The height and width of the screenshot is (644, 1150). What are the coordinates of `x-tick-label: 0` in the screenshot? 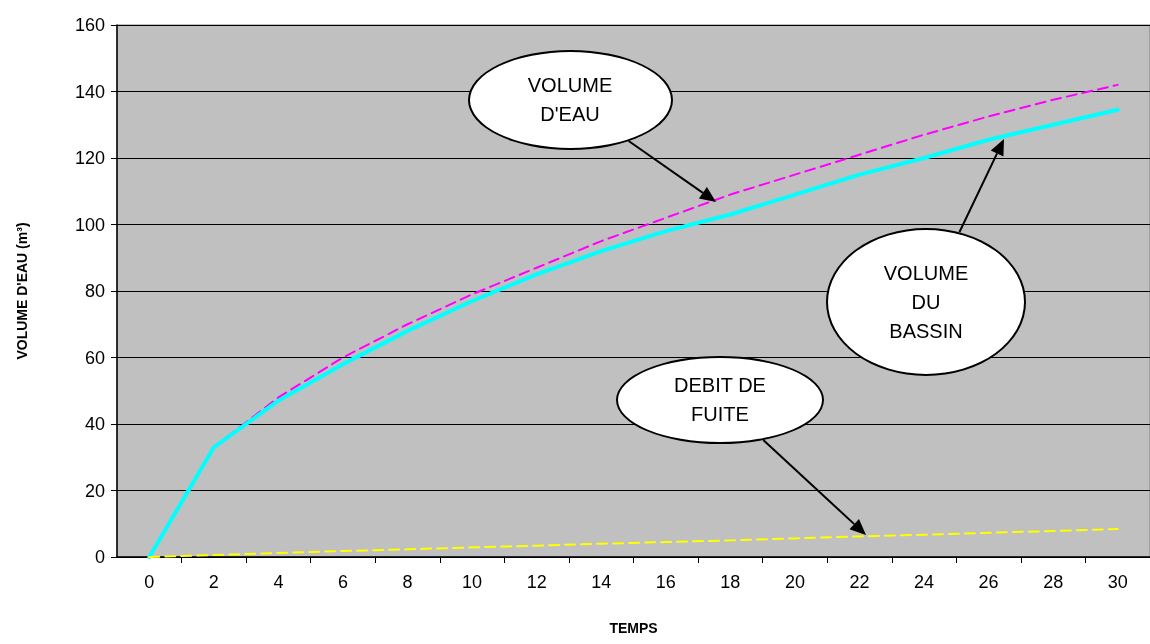 It's located at (149, 582).